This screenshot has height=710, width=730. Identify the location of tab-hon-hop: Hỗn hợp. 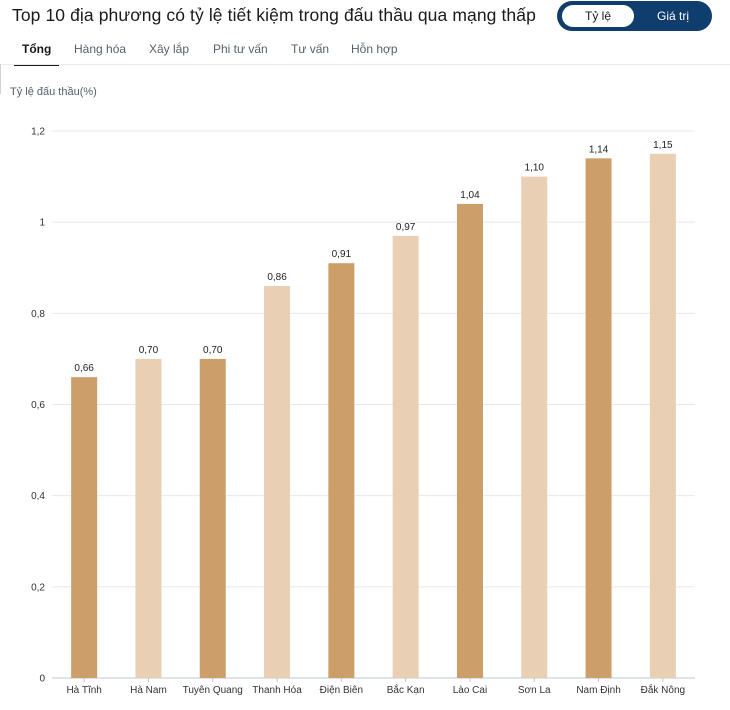
(374, 49).